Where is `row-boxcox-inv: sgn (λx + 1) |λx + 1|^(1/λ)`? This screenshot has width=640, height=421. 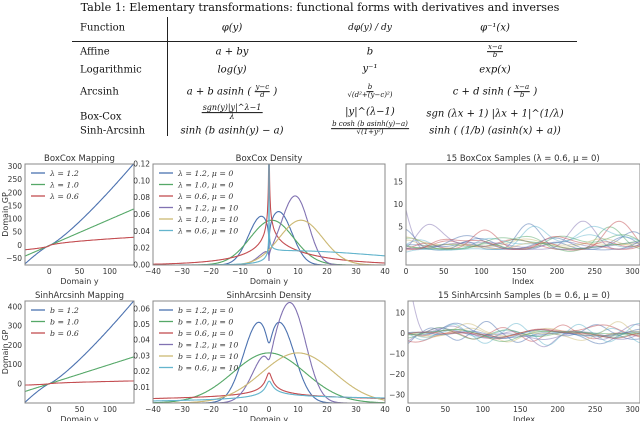
row-boxcox-inv: sgn (λx + 1) |λx + 1|^(1/λ) is located at coordinates (495, 114).